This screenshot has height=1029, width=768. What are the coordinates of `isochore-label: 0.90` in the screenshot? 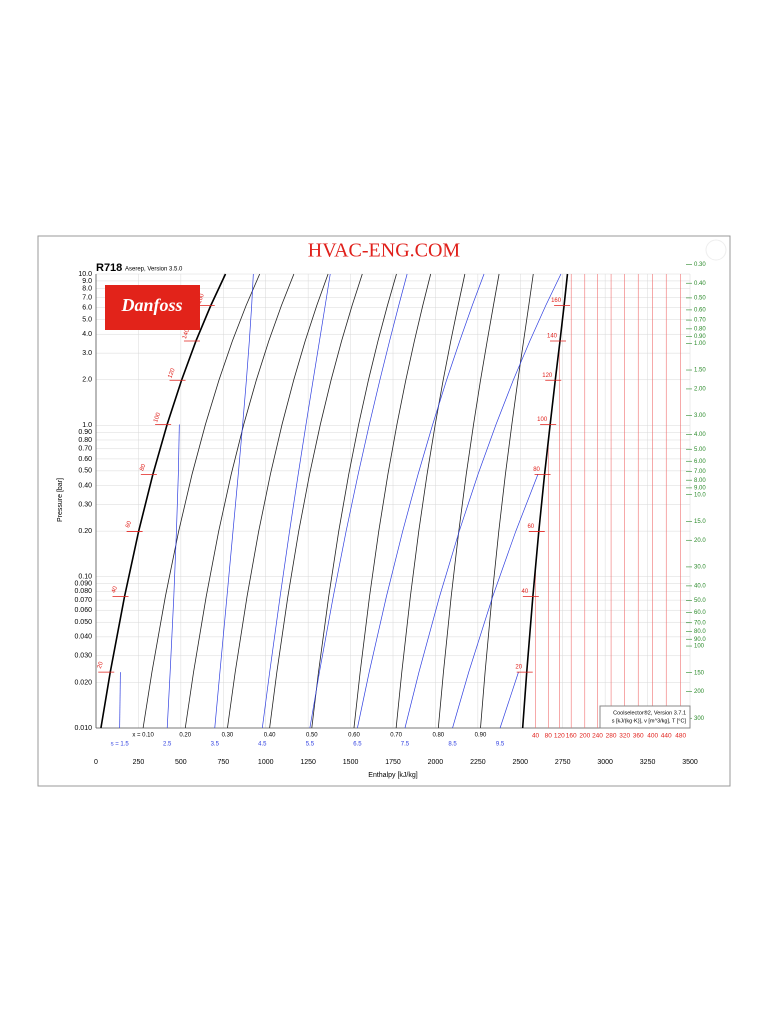 It's located at (700, 337).